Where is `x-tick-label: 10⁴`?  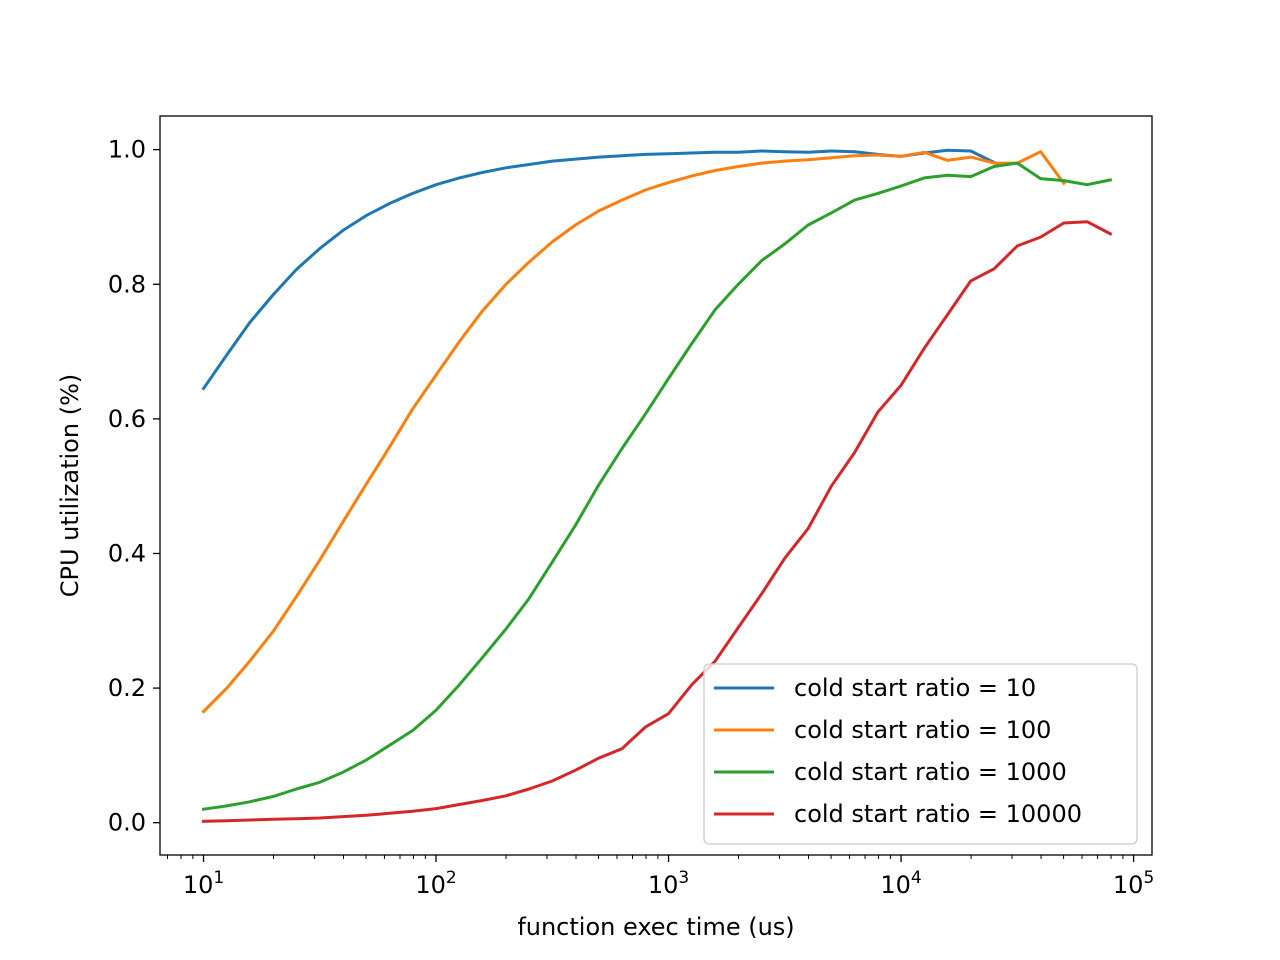 x-tick-label: 10⁴ is located at coordinates (900, 883).